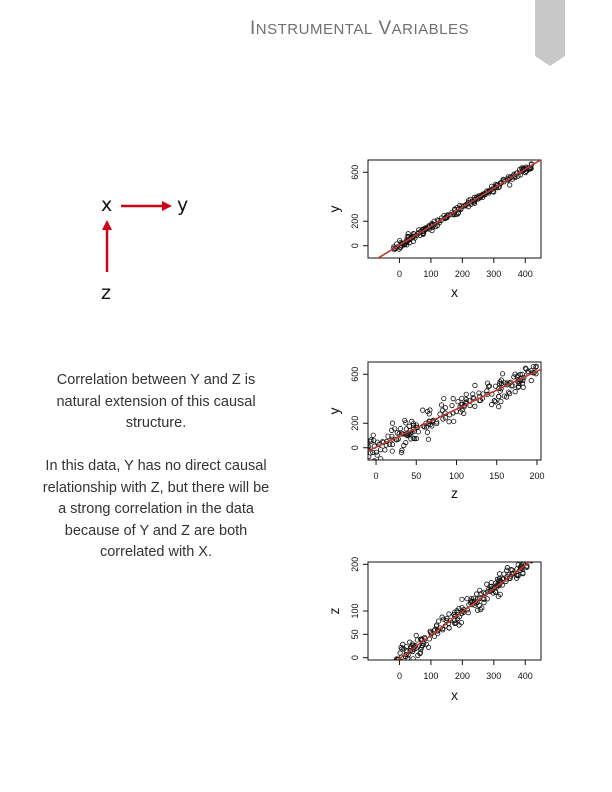 The image size is (612, 792). I want to click on fit-line, so click(454, 410).